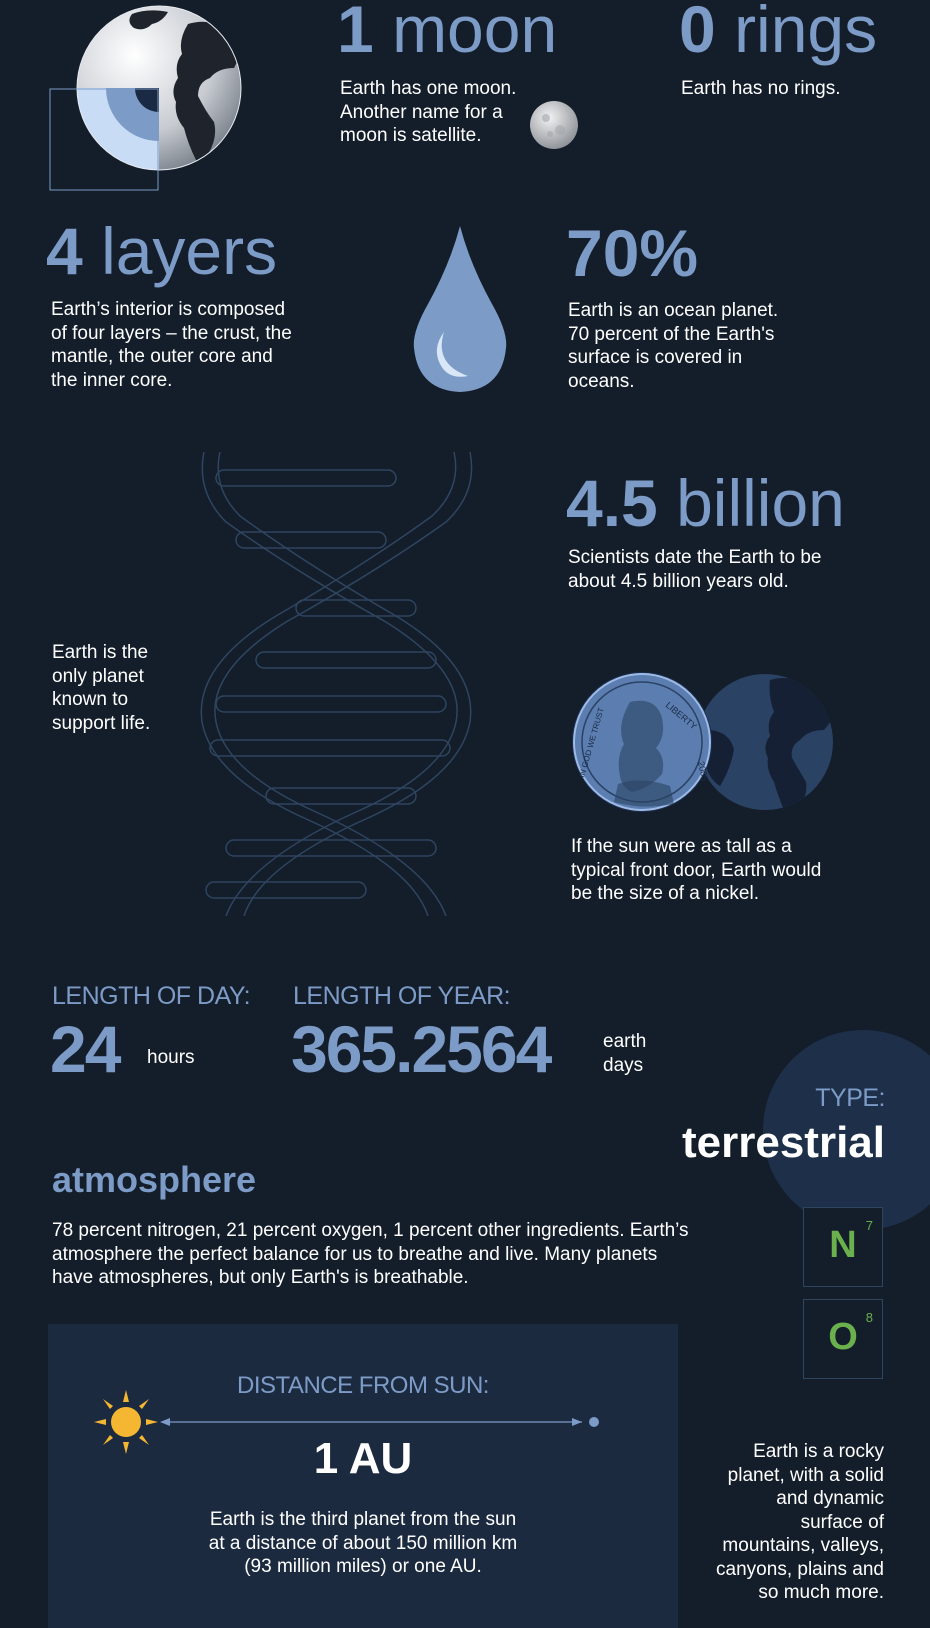 The height and width of the screenshot is (1628, 930). What do you see at coordinates (632, 253) in the screenshot?
I see `ocean-percent: 70%` at bounding box center [632, 253].